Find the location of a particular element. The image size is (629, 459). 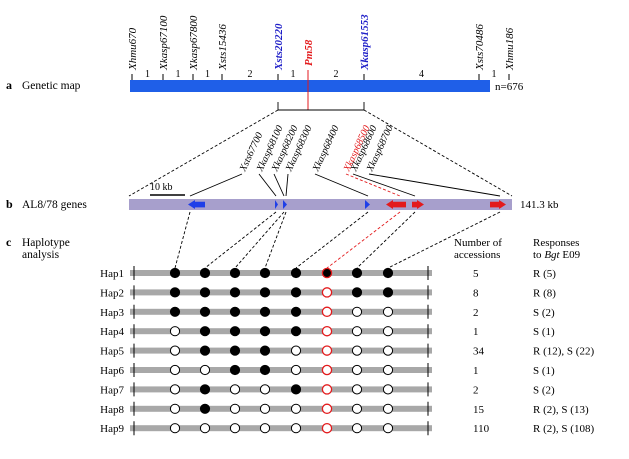

response-value: R (8) is located at coordinates (544, 293).